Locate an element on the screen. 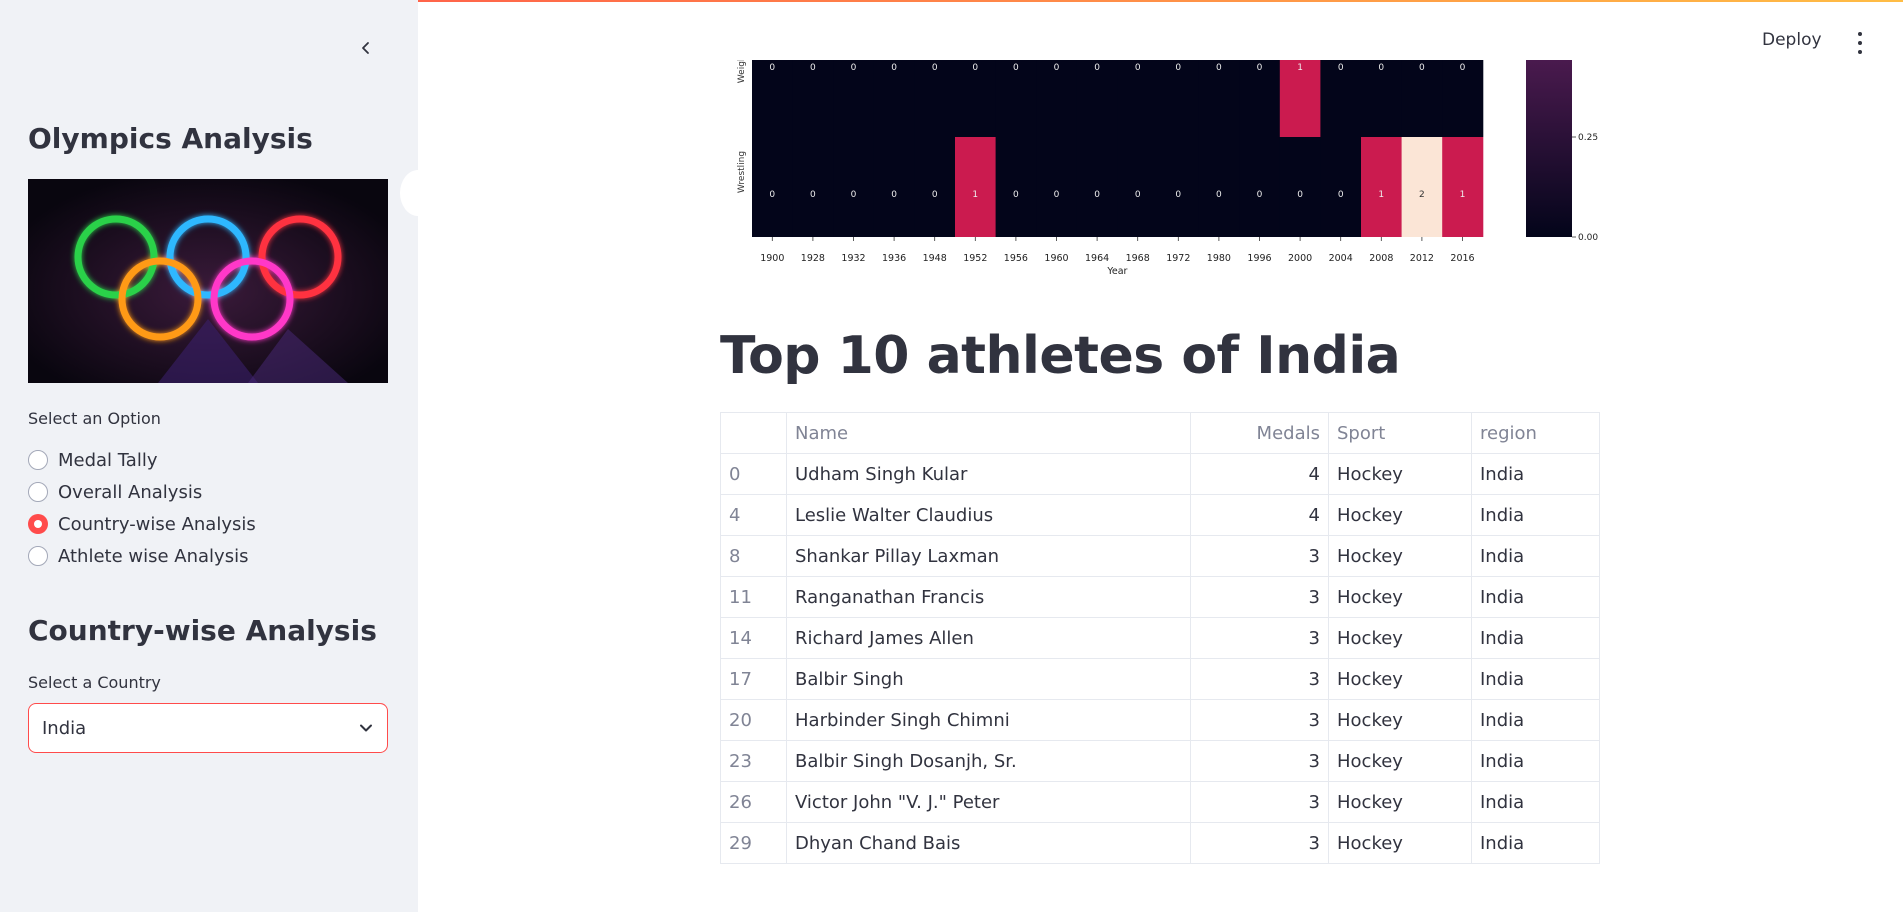 The height and width of the screenshot is (912, 1903). x-tick-label: 1980 is located at coordinates (1219, 258).